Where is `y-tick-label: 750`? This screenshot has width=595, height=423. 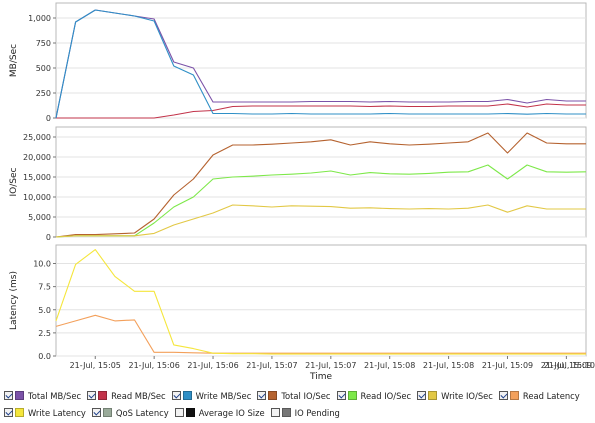
y-tick-label: 750 is located at coordinates (43, 43).